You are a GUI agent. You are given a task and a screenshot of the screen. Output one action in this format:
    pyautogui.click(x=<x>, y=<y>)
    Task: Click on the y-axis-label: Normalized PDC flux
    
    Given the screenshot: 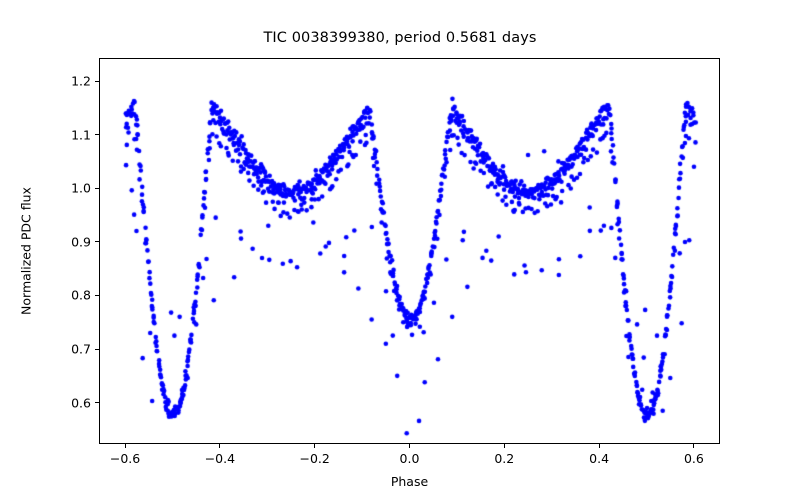 What is the action you would take?
    pyautogui.click(x=26, y=251)
    